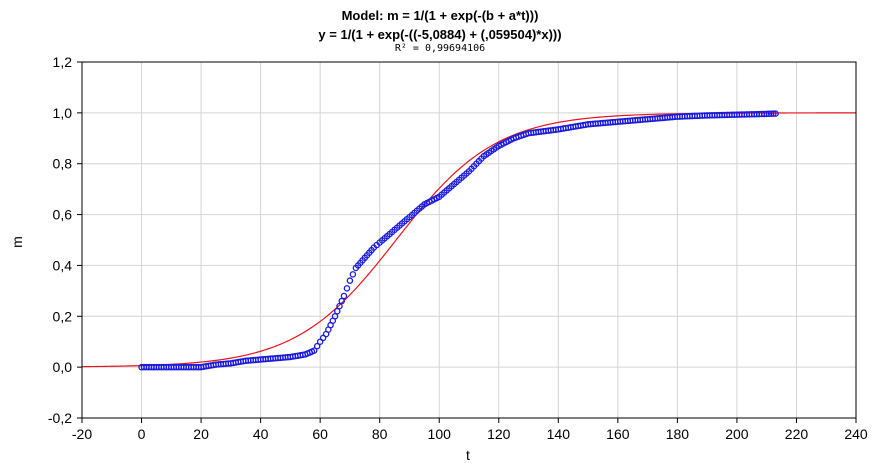  What do you see at coordinates (440, 15) in the screenshot?
I see `chart-title: Model: m = 1/(1 + exp(-(b + a*t)))` at bounding box center [440, 15].